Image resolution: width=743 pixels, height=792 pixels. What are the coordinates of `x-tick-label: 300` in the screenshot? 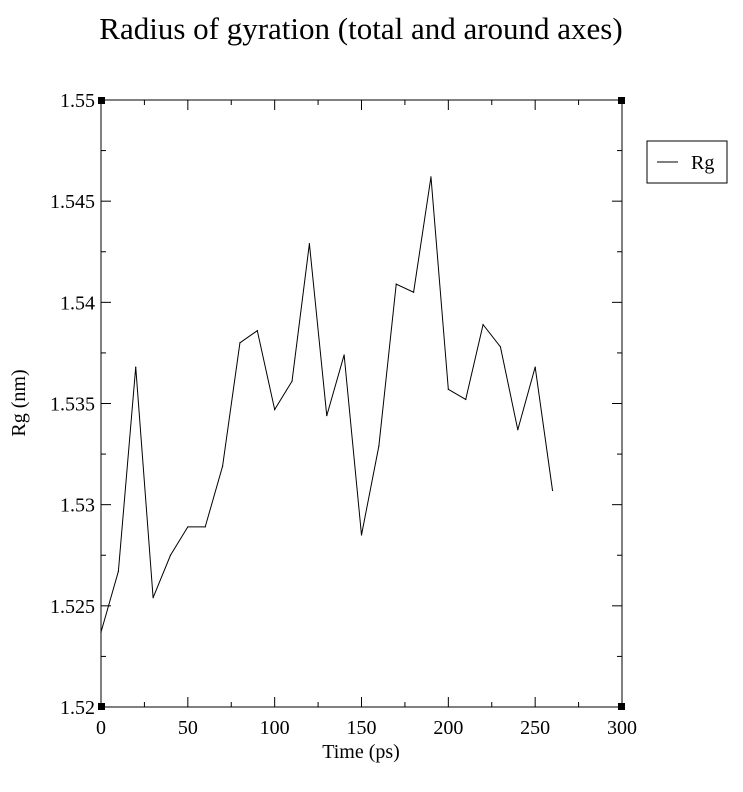 It's located at (622, 728).